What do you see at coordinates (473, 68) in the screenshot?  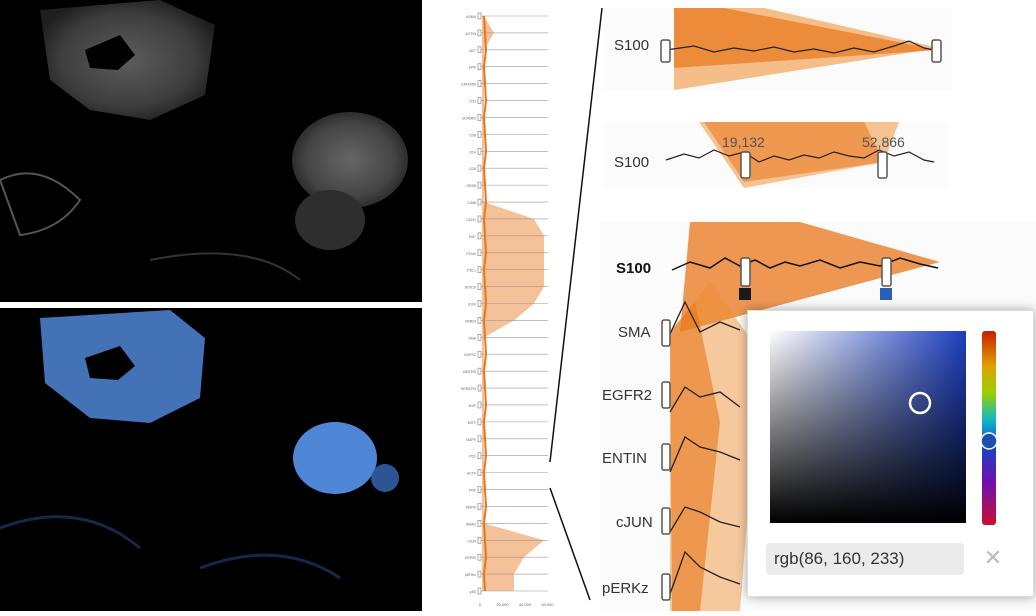 I see `strip-axis-label: ERK` at bounding box center [473, 68].